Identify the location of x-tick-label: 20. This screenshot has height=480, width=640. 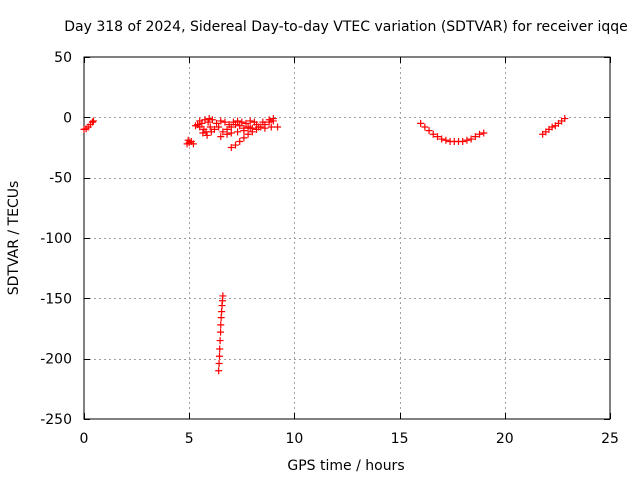
(505, 439).